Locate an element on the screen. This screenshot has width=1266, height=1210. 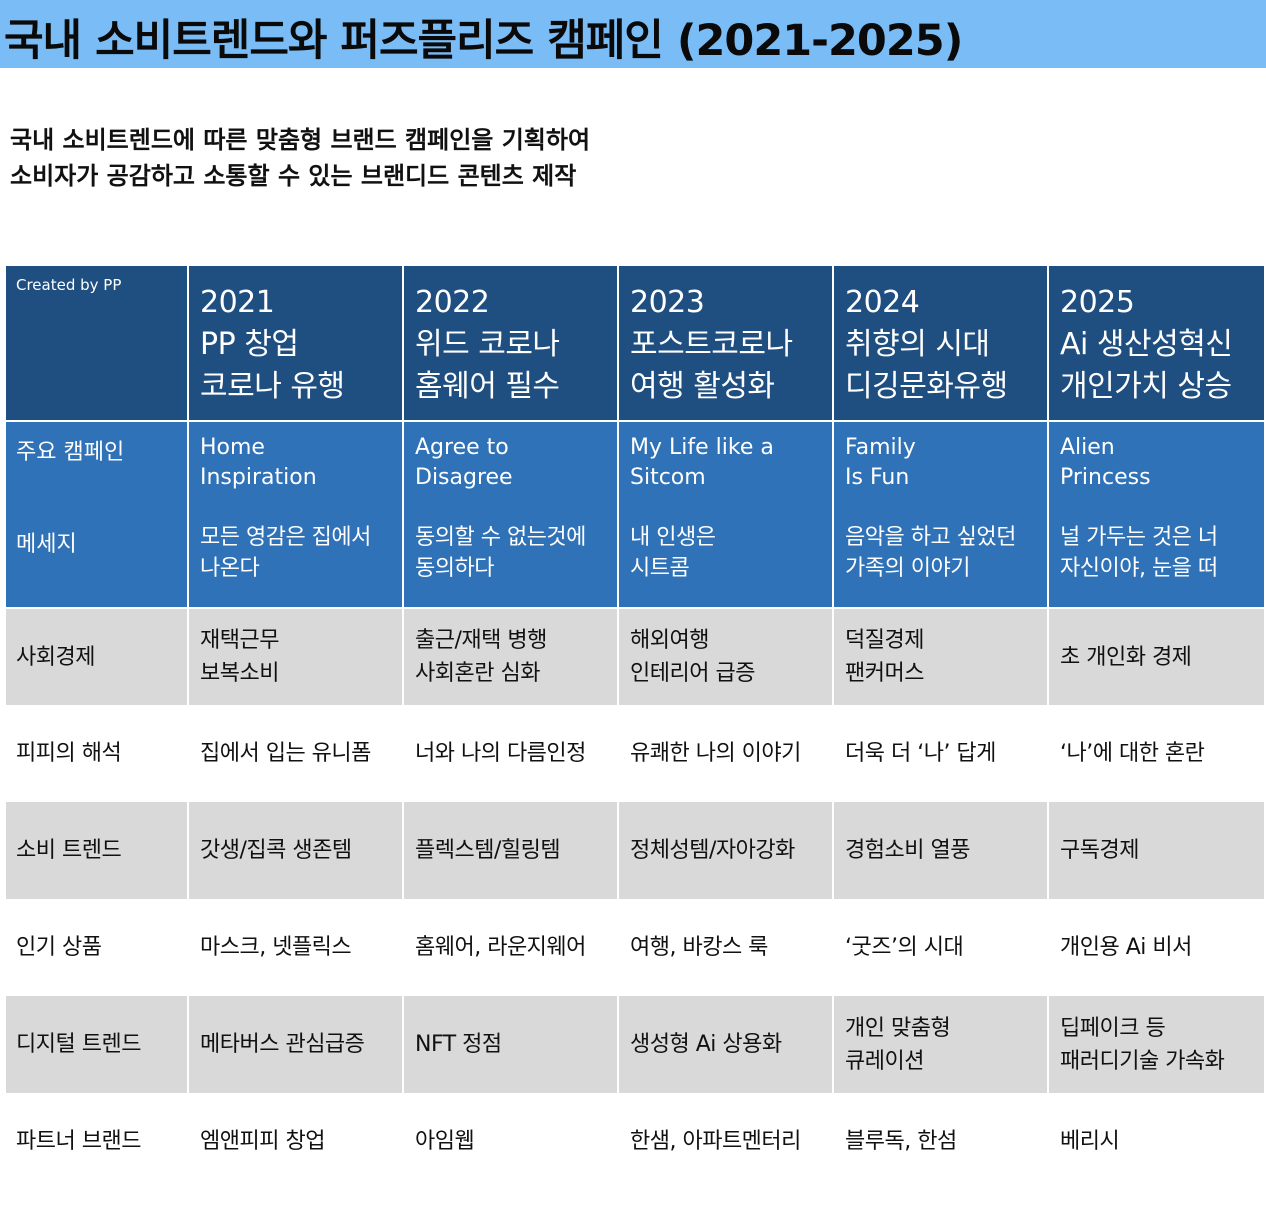
cell-text: ‘굿즈’의 시대 is located at coordinates (904, 947).